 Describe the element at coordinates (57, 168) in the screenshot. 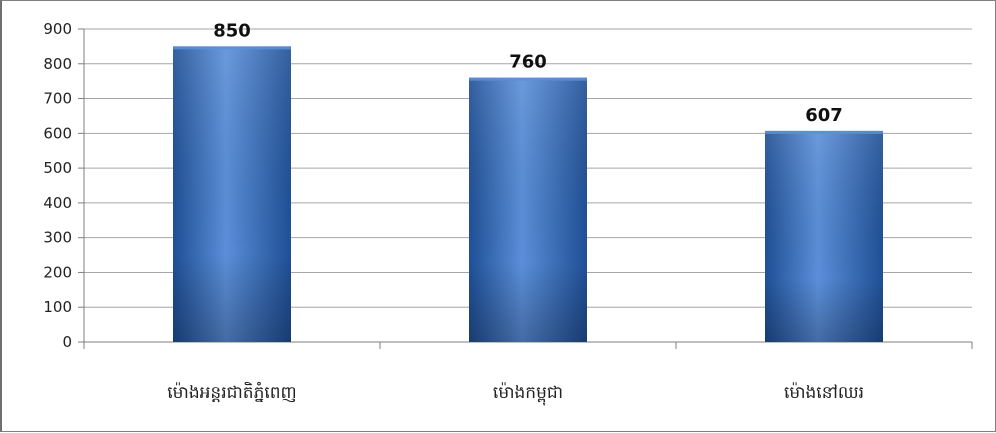

I see `y-tick-label: 500` at that location.